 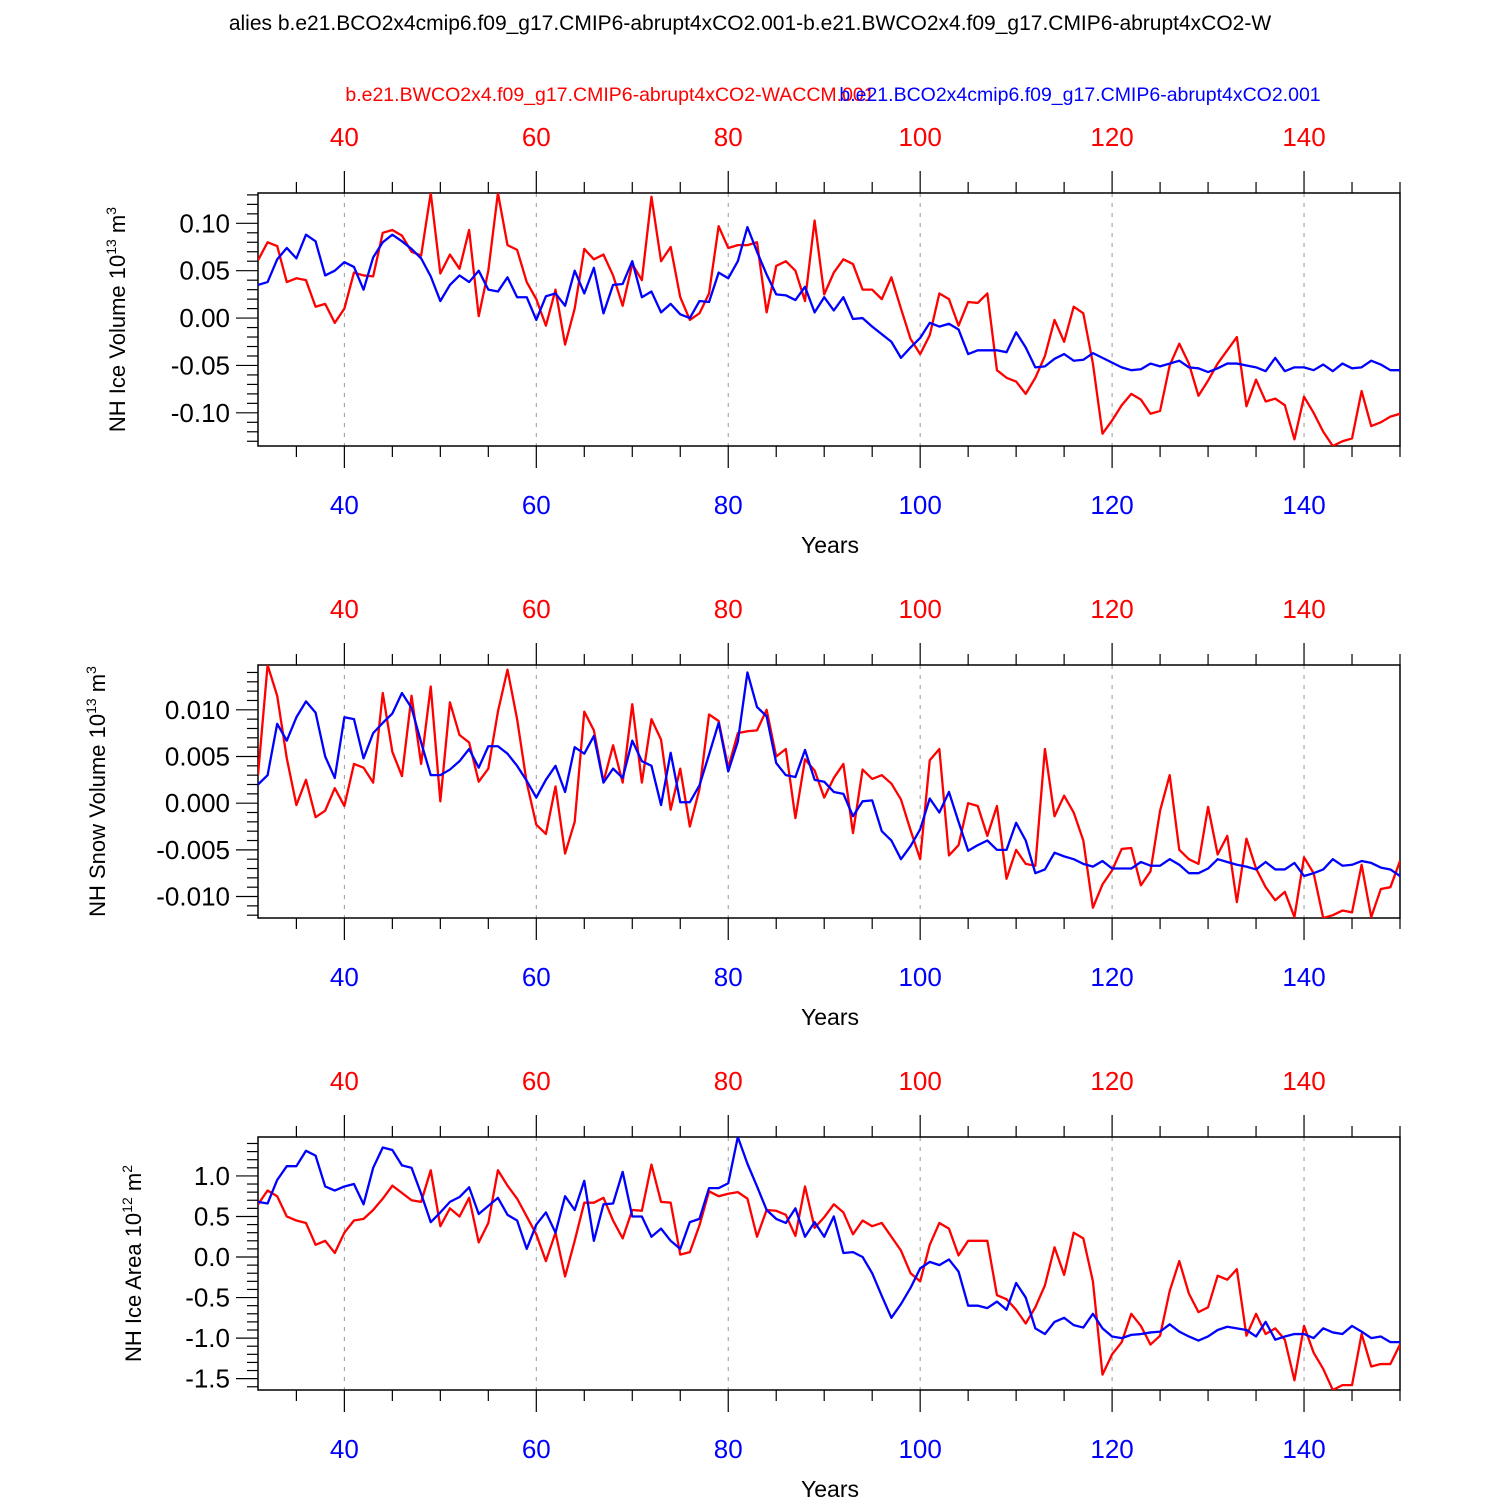 I want to click on y-axis-label: NH Ice Area 1012 m2, so click(x=132, y=1263).